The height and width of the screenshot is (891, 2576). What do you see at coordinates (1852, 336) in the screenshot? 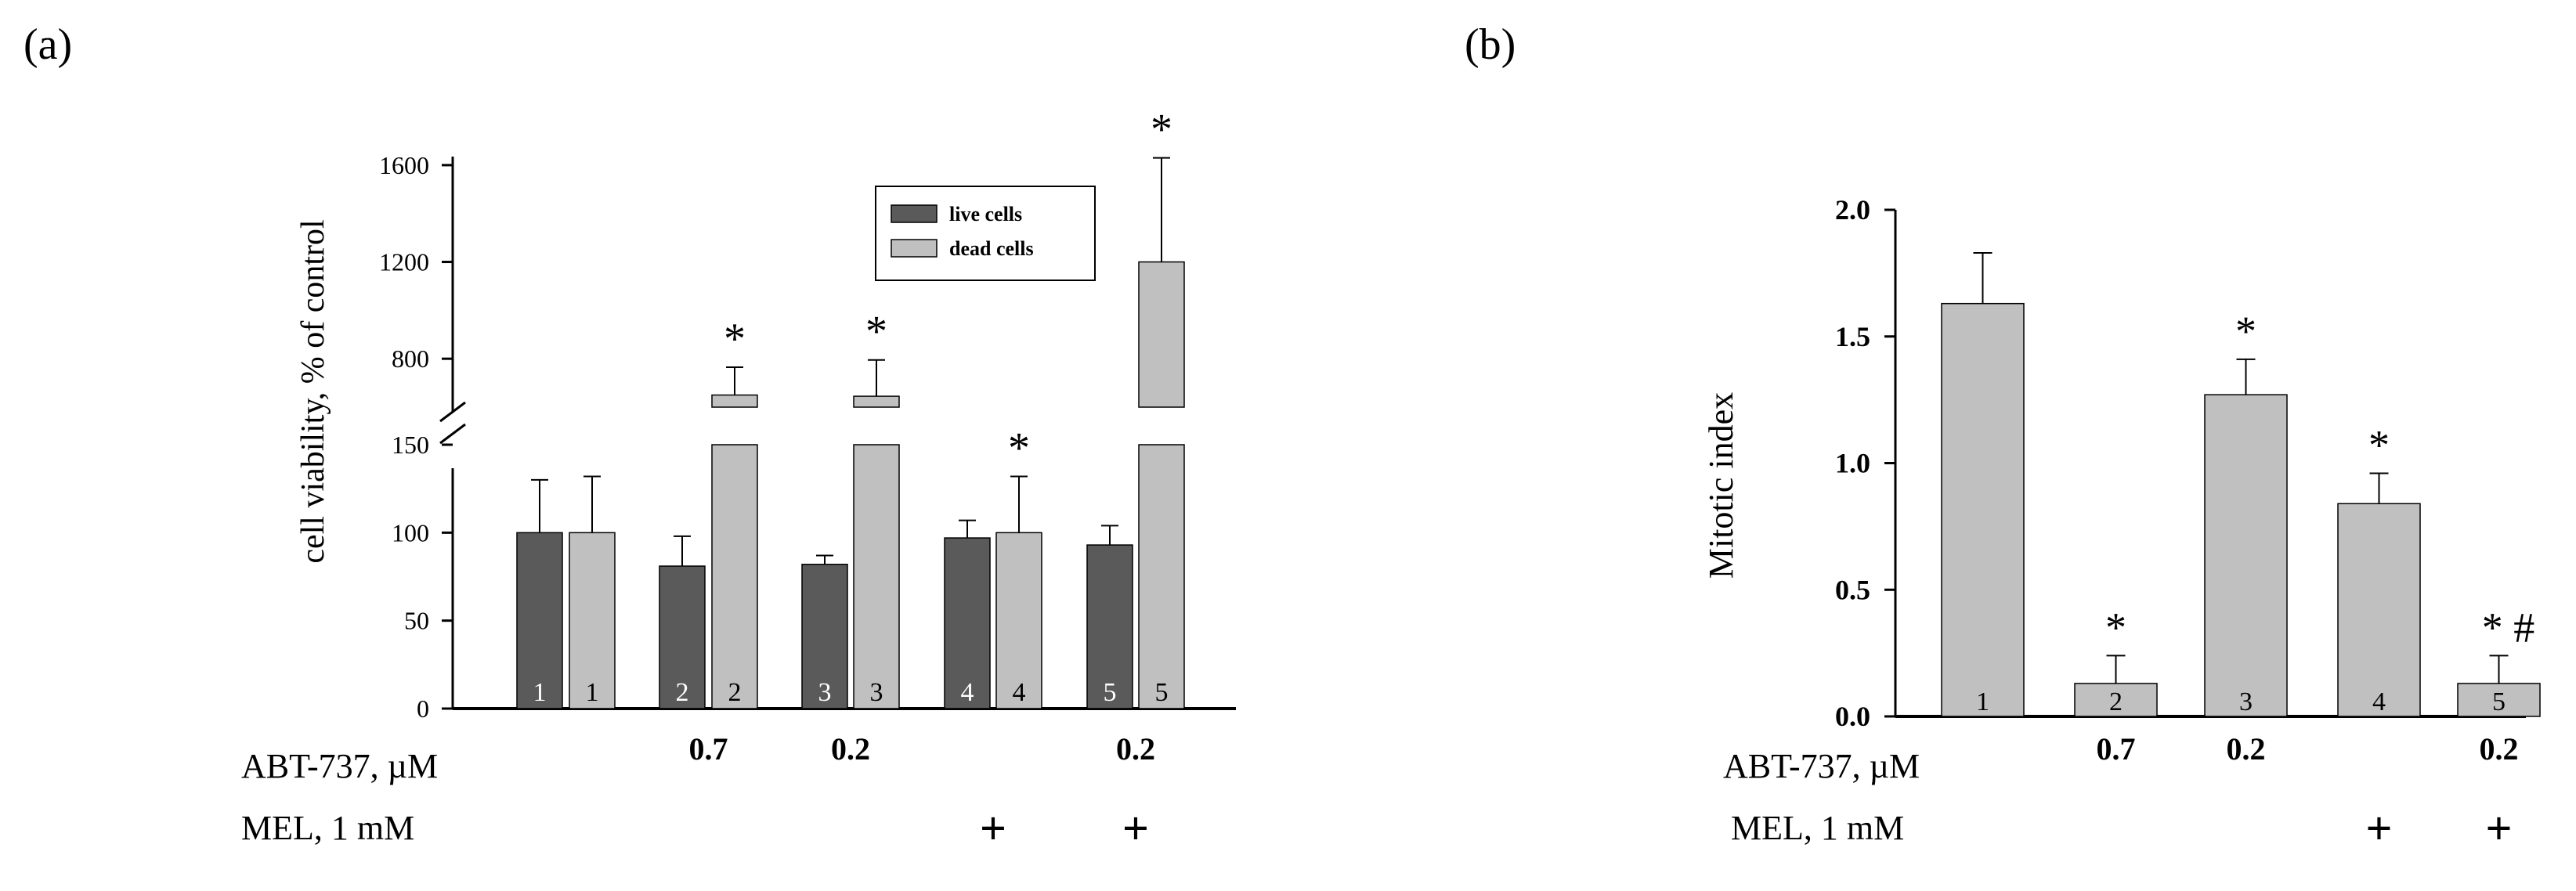
I see `y-tick-label: 1.5` at bounding box center [1852, 336].